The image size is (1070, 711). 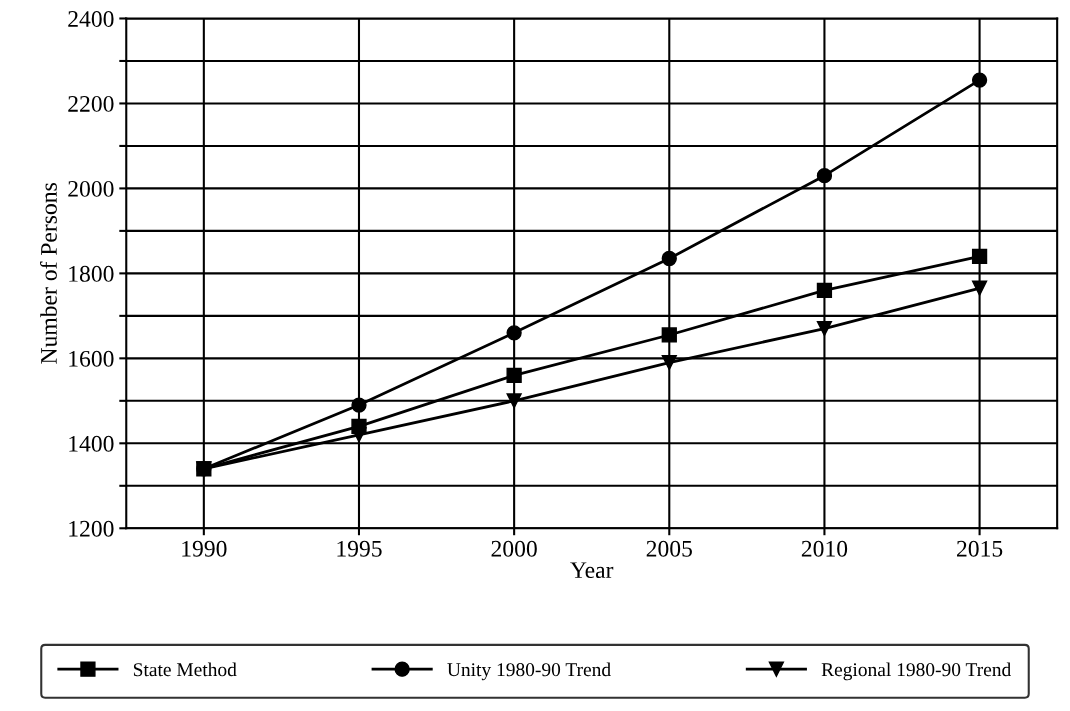 I want to click on y-axis-title: Number of Persons, so click(x=48, y=273).